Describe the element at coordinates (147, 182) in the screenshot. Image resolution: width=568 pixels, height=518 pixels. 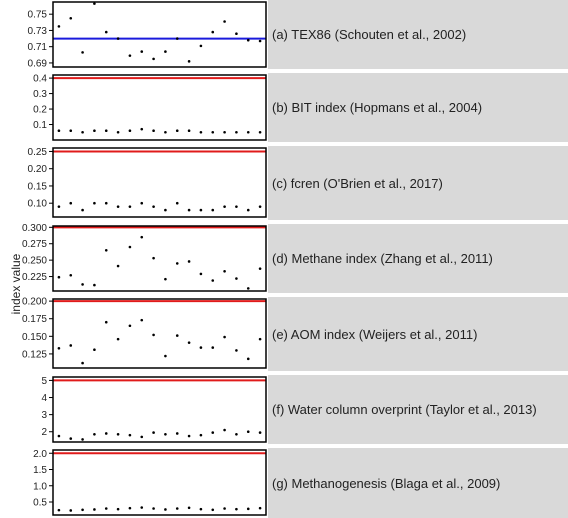
I see `panel-c: 0.10 0.15 0.20 0.25` at that location.